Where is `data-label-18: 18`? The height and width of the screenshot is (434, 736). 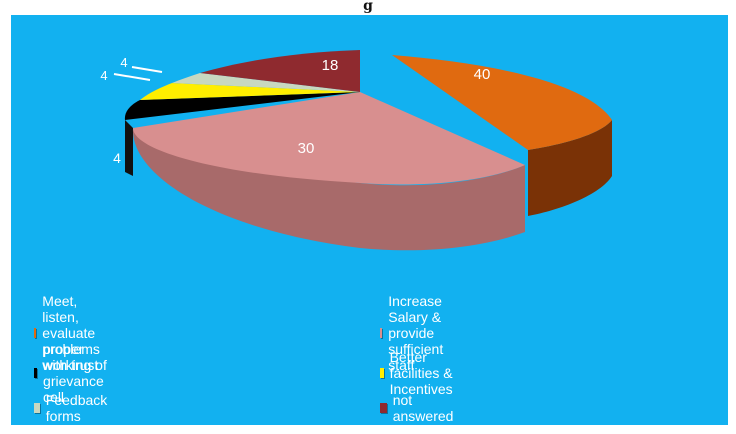 data-label-18: 18 is located at coordinates (330, 65).